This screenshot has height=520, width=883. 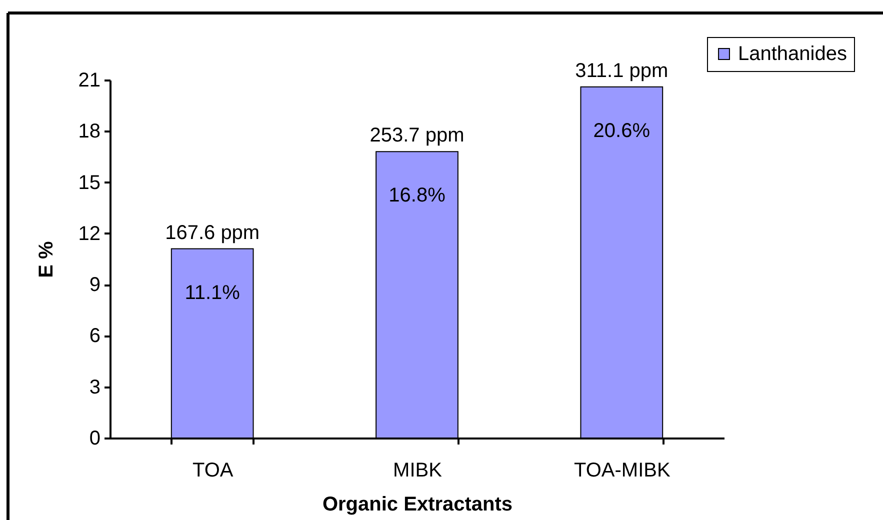 What do you see at coordinates (621, 71) in the screenshot?
I see `annotation: 311.1 ppm` at bounding box center [621, 71].